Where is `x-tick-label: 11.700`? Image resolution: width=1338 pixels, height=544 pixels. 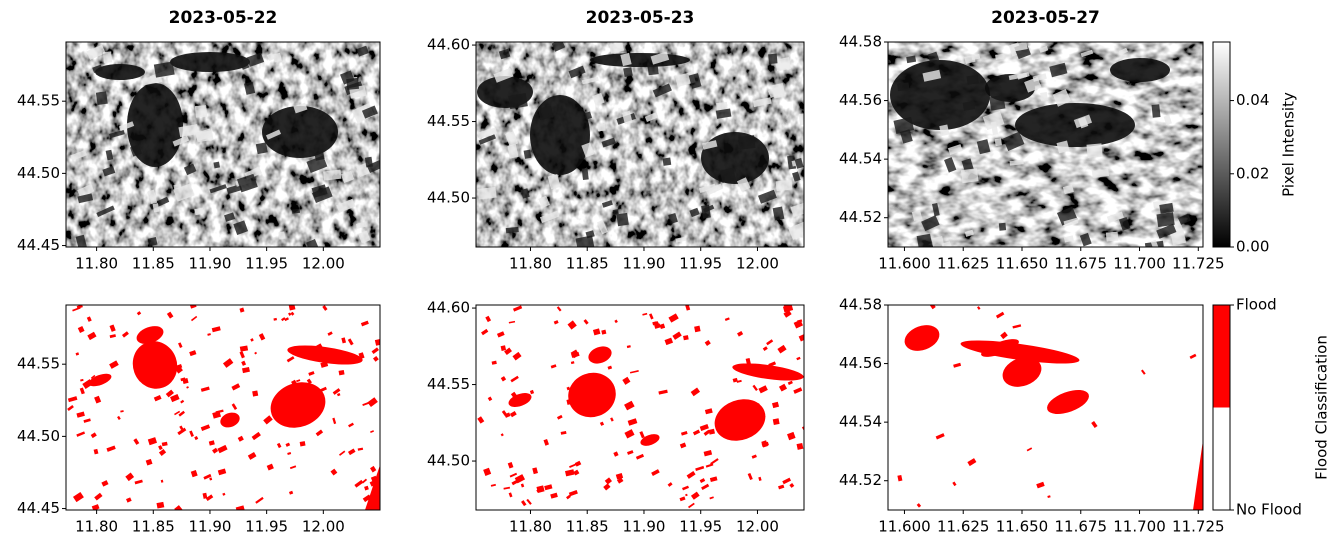
x-tick-label: 11.700 is located at coordinates (1139, 527).